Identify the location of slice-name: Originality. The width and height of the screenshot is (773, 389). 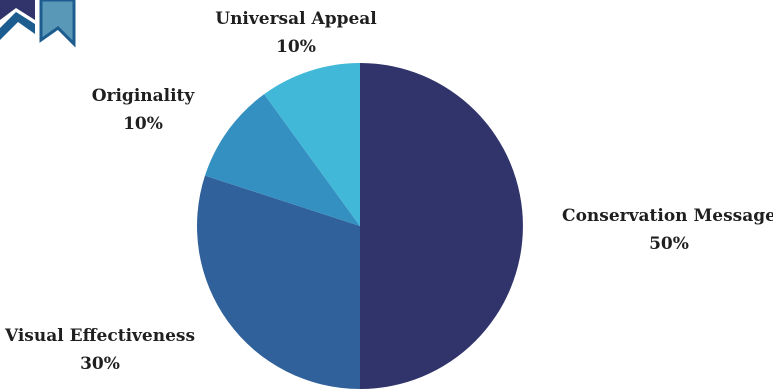
(143, 96).